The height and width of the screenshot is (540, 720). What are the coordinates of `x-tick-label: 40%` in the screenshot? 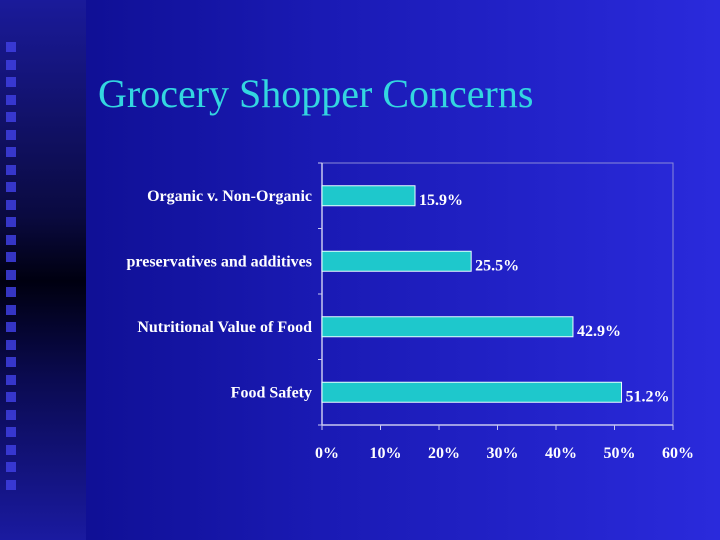 It's located at (561, 453).